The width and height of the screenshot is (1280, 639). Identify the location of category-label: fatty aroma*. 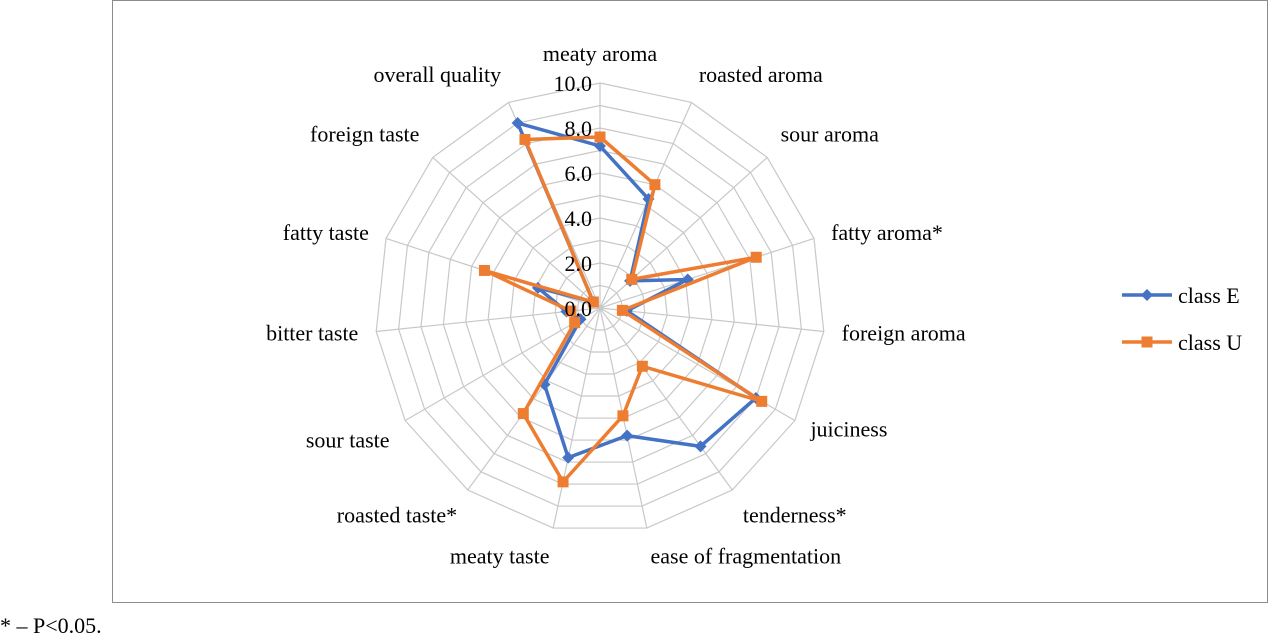
(887, 232).